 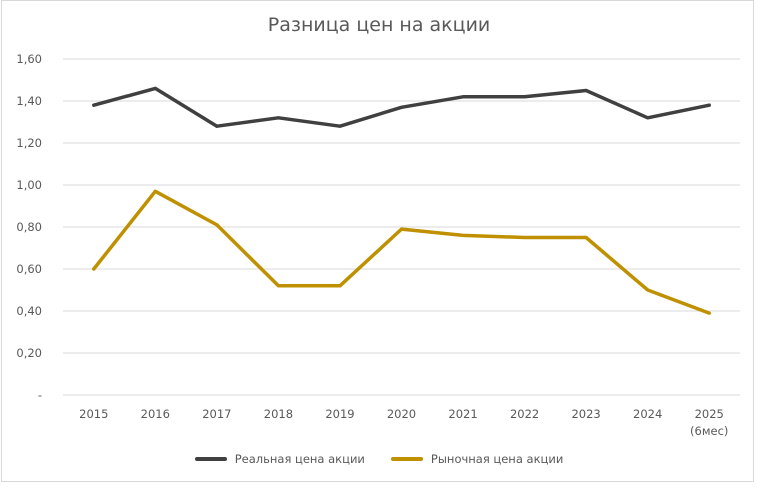 What do you see at coordinates (155, 414) in the screenshot?
I see `x-tick-label: 2016` at bounding box center [155, 414].